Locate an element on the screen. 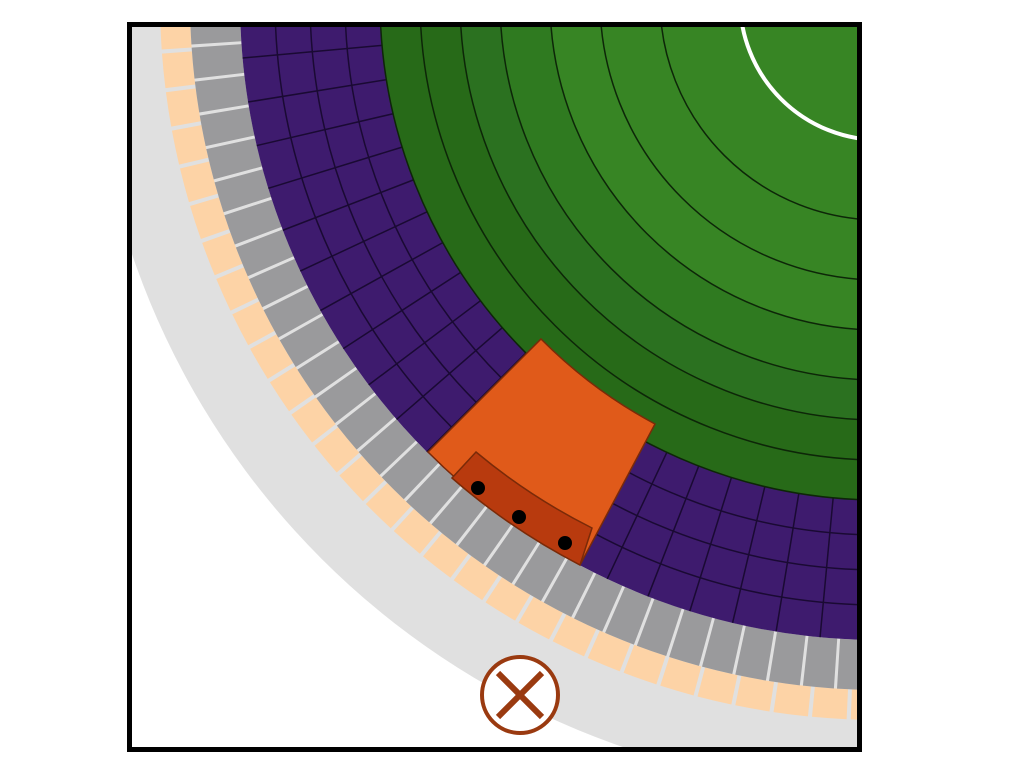 This screenshot has width=1024, height=768. selected-row is located at coordinates (521, 508).